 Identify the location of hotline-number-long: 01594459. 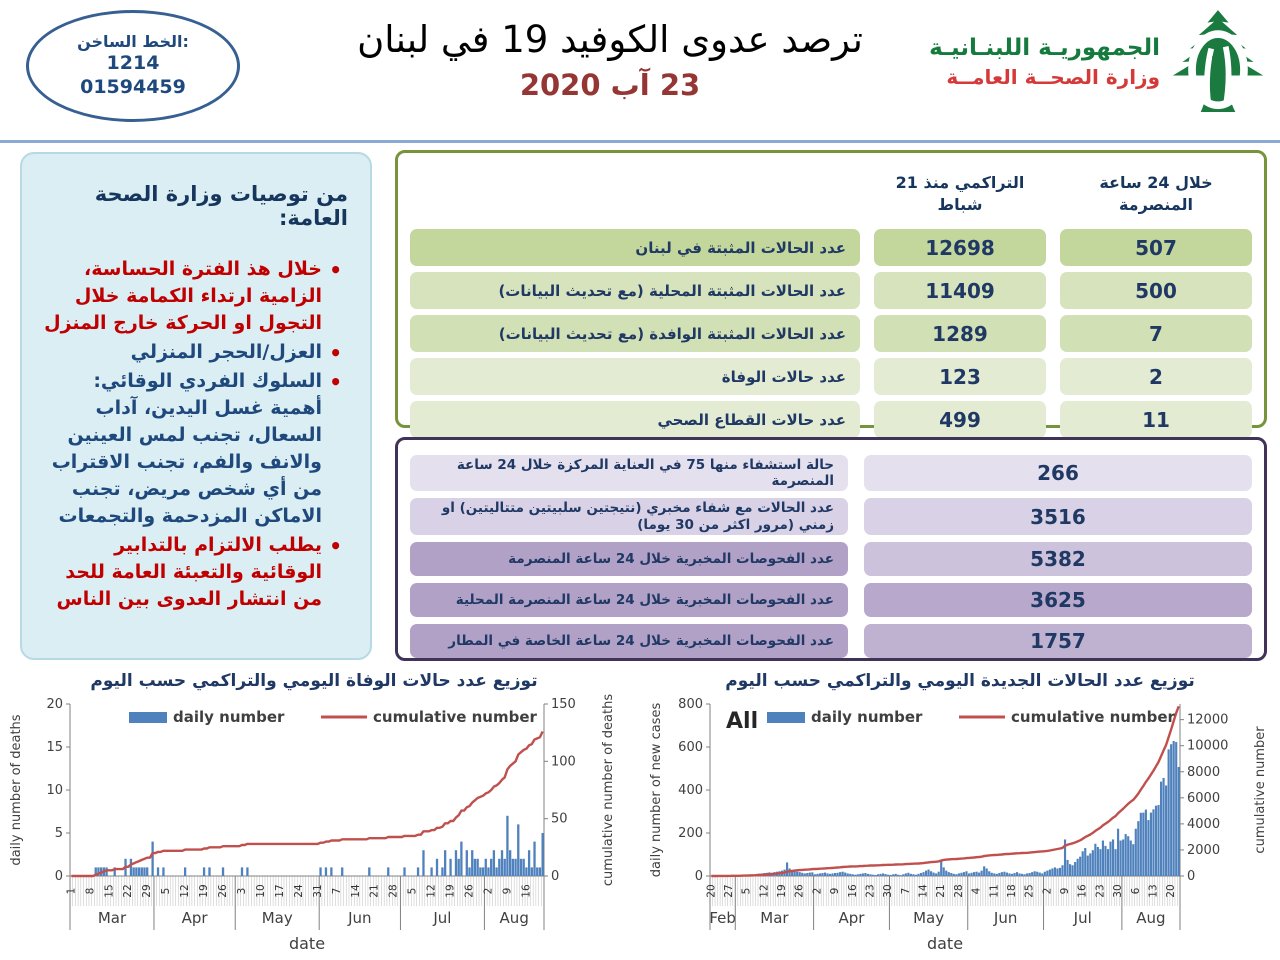
(133, 87).